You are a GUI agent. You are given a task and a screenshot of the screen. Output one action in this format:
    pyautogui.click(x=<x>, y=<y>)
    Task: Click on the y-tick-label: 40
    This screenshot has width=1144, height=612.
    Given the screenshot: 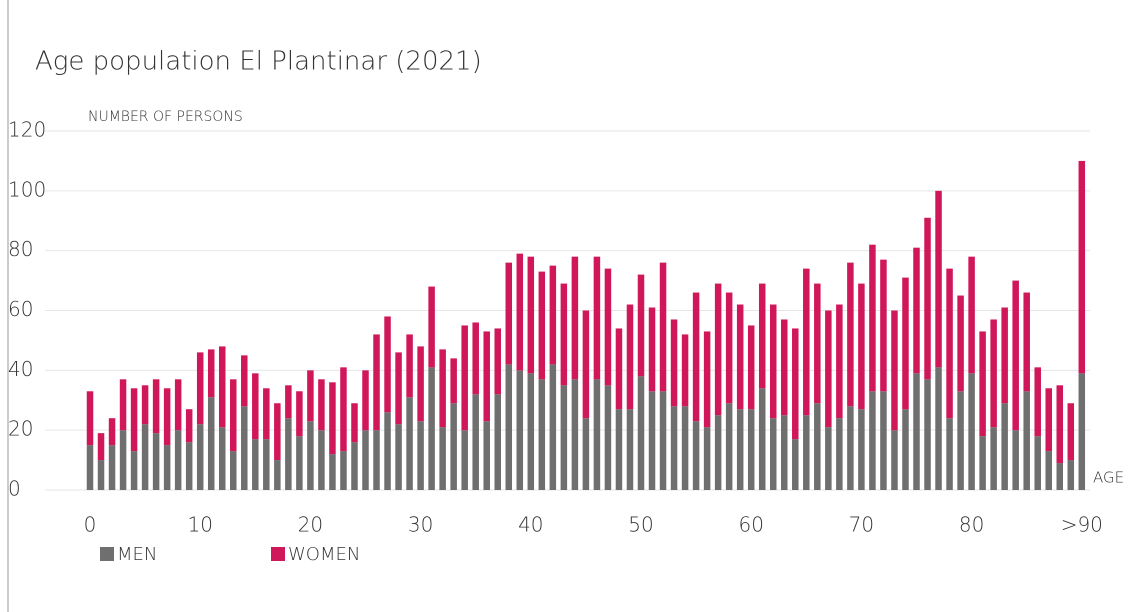 What is the action you would take?
    pyautogui.click(x=20, y=369)
    